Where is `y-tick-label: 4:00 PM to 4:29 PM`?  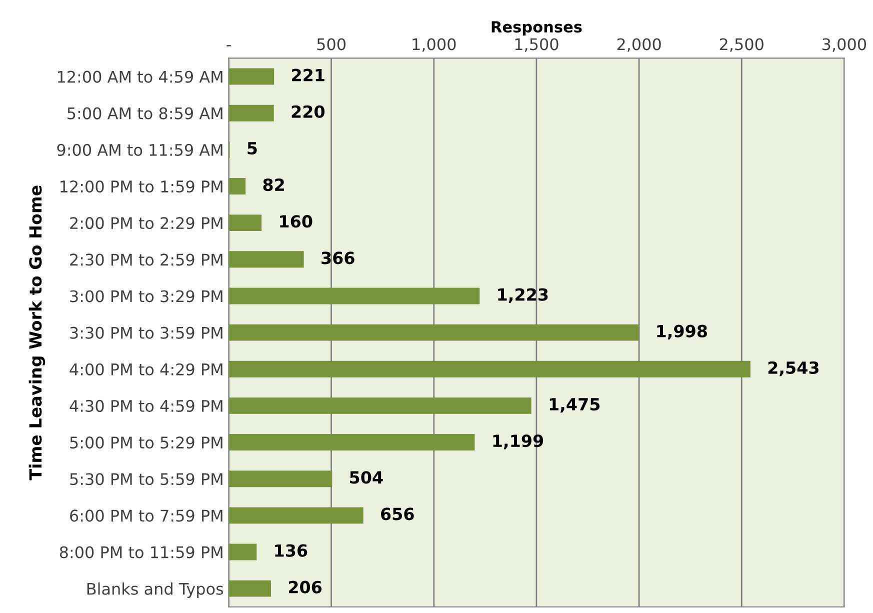 y-tick-label: 4:00 PM to 4:29 PM is located at coordinates (146, 369).